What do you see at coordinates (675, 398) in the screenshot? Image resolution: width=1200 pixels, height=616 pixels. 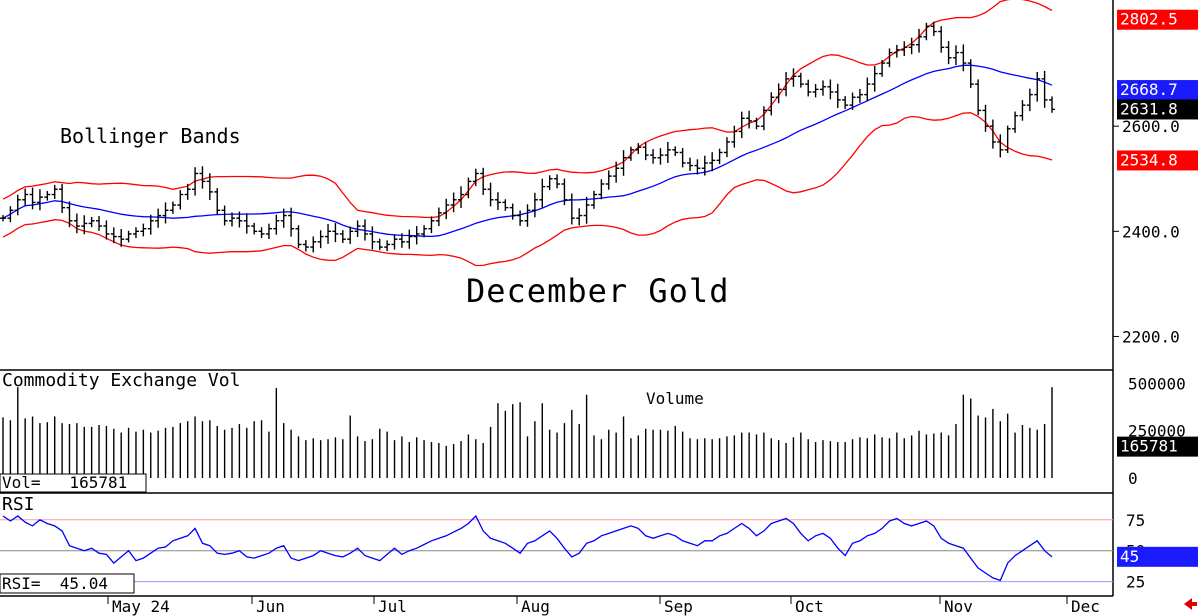 I see `volume-series-label: Volume` at bounding box center [675, 398].